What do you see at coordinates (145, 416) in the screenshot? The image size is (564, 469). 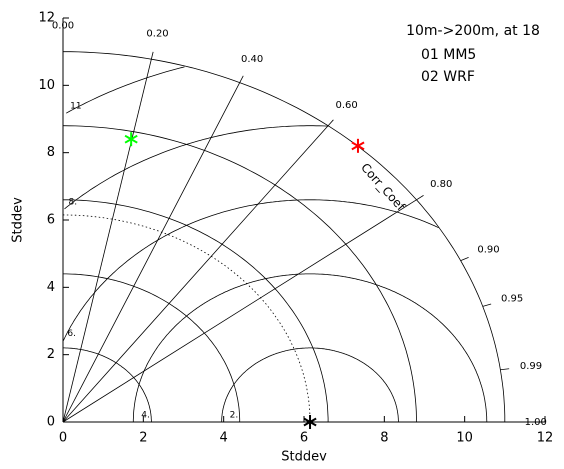 I see `rms-label: 4.` at bounding box center [145, 416].